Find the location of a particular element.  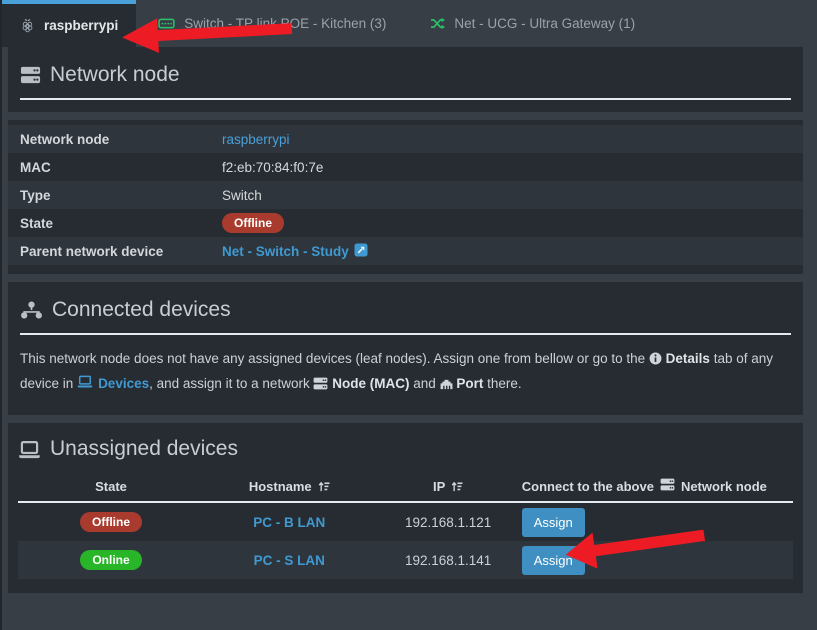

hostname-cell: PC - S LAN is located at coordinates (289, 560).